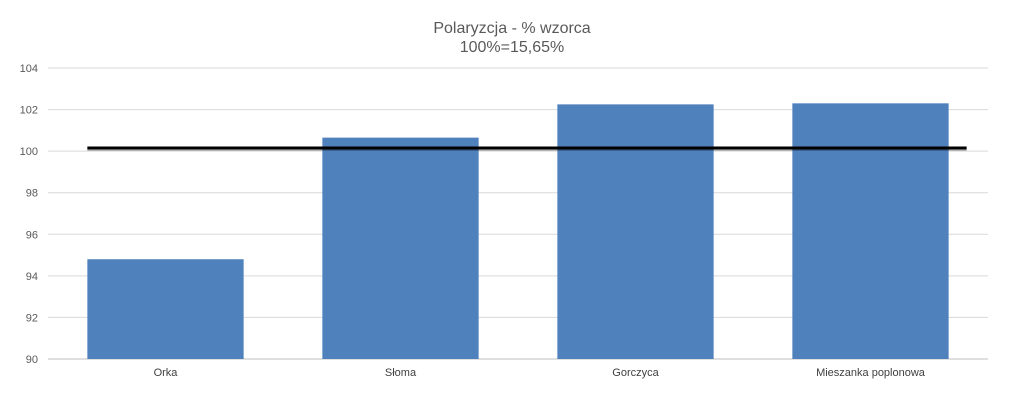  Describe the element at coordinates (29, 152) in the screenshot. I see `y-tick-label: 100` at that location.